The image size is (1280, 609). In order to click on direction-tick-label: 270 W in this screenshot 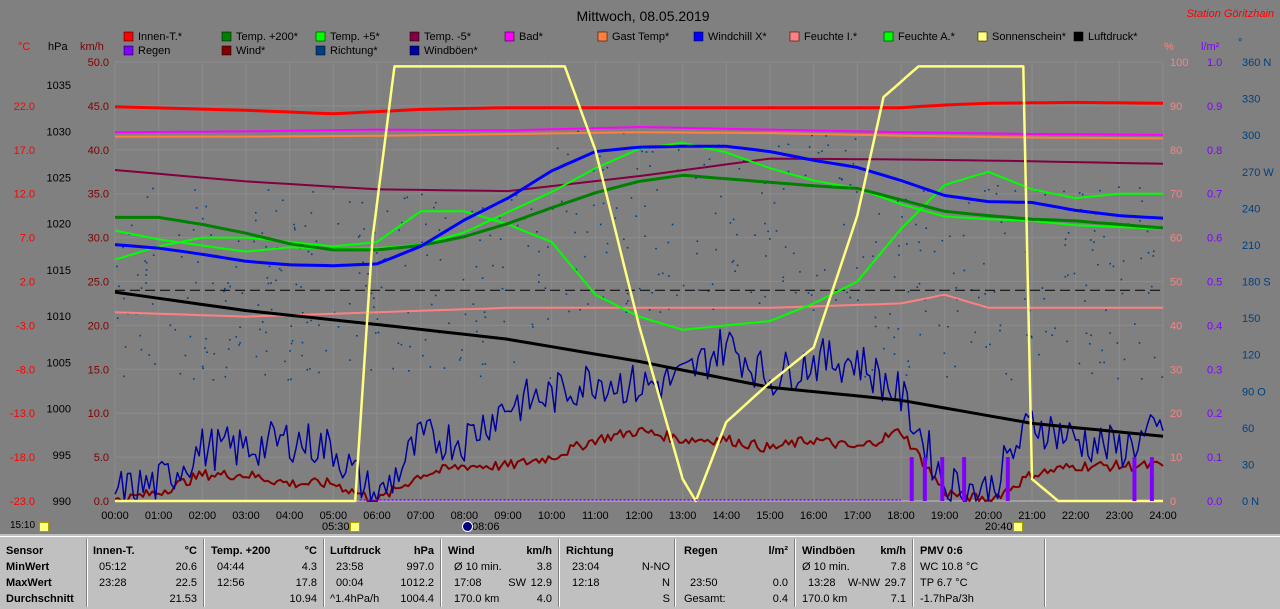, I will do `click(1258, 173)`.